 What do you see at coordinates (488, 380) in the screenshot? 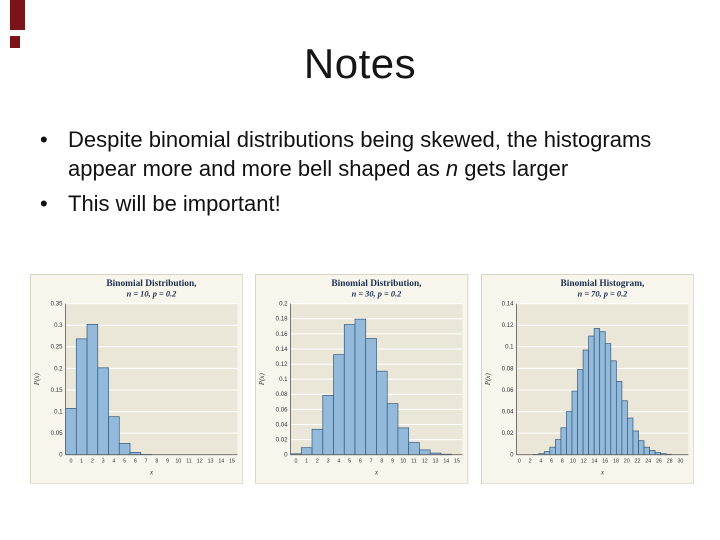
I see `svg-text: P(x)` at bounding box center [488, 380].